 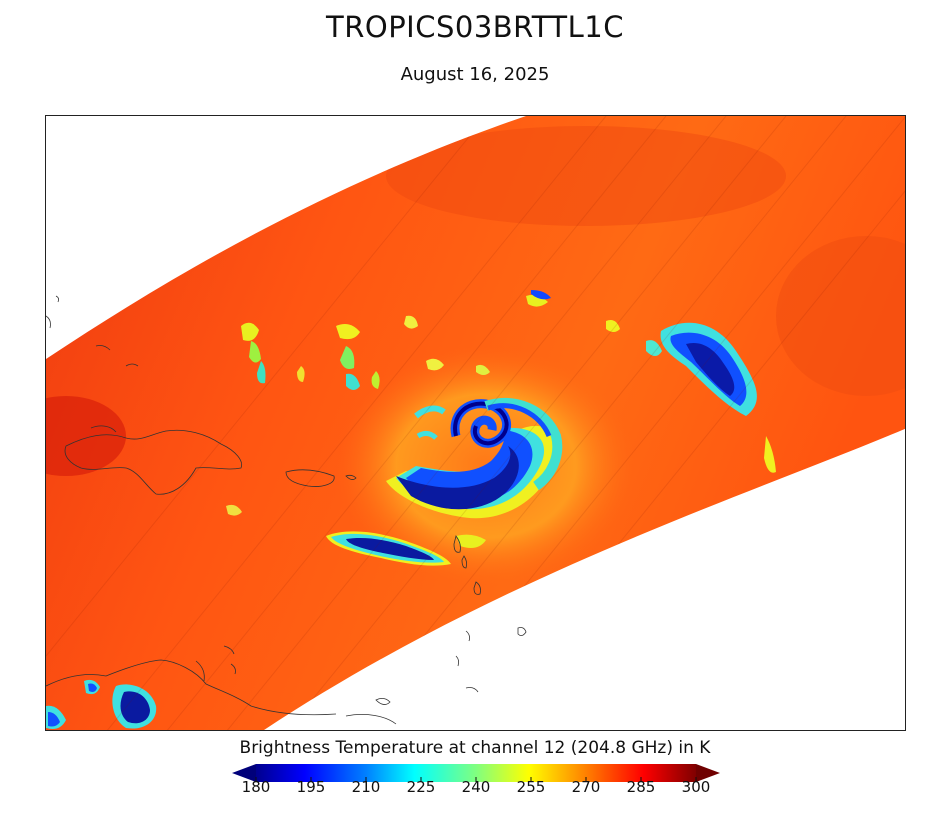 What do you see at coordinates (476, 787) in the screenshot?
I see `colorbar-tick-label: 240` at bounding box center [476, 787].